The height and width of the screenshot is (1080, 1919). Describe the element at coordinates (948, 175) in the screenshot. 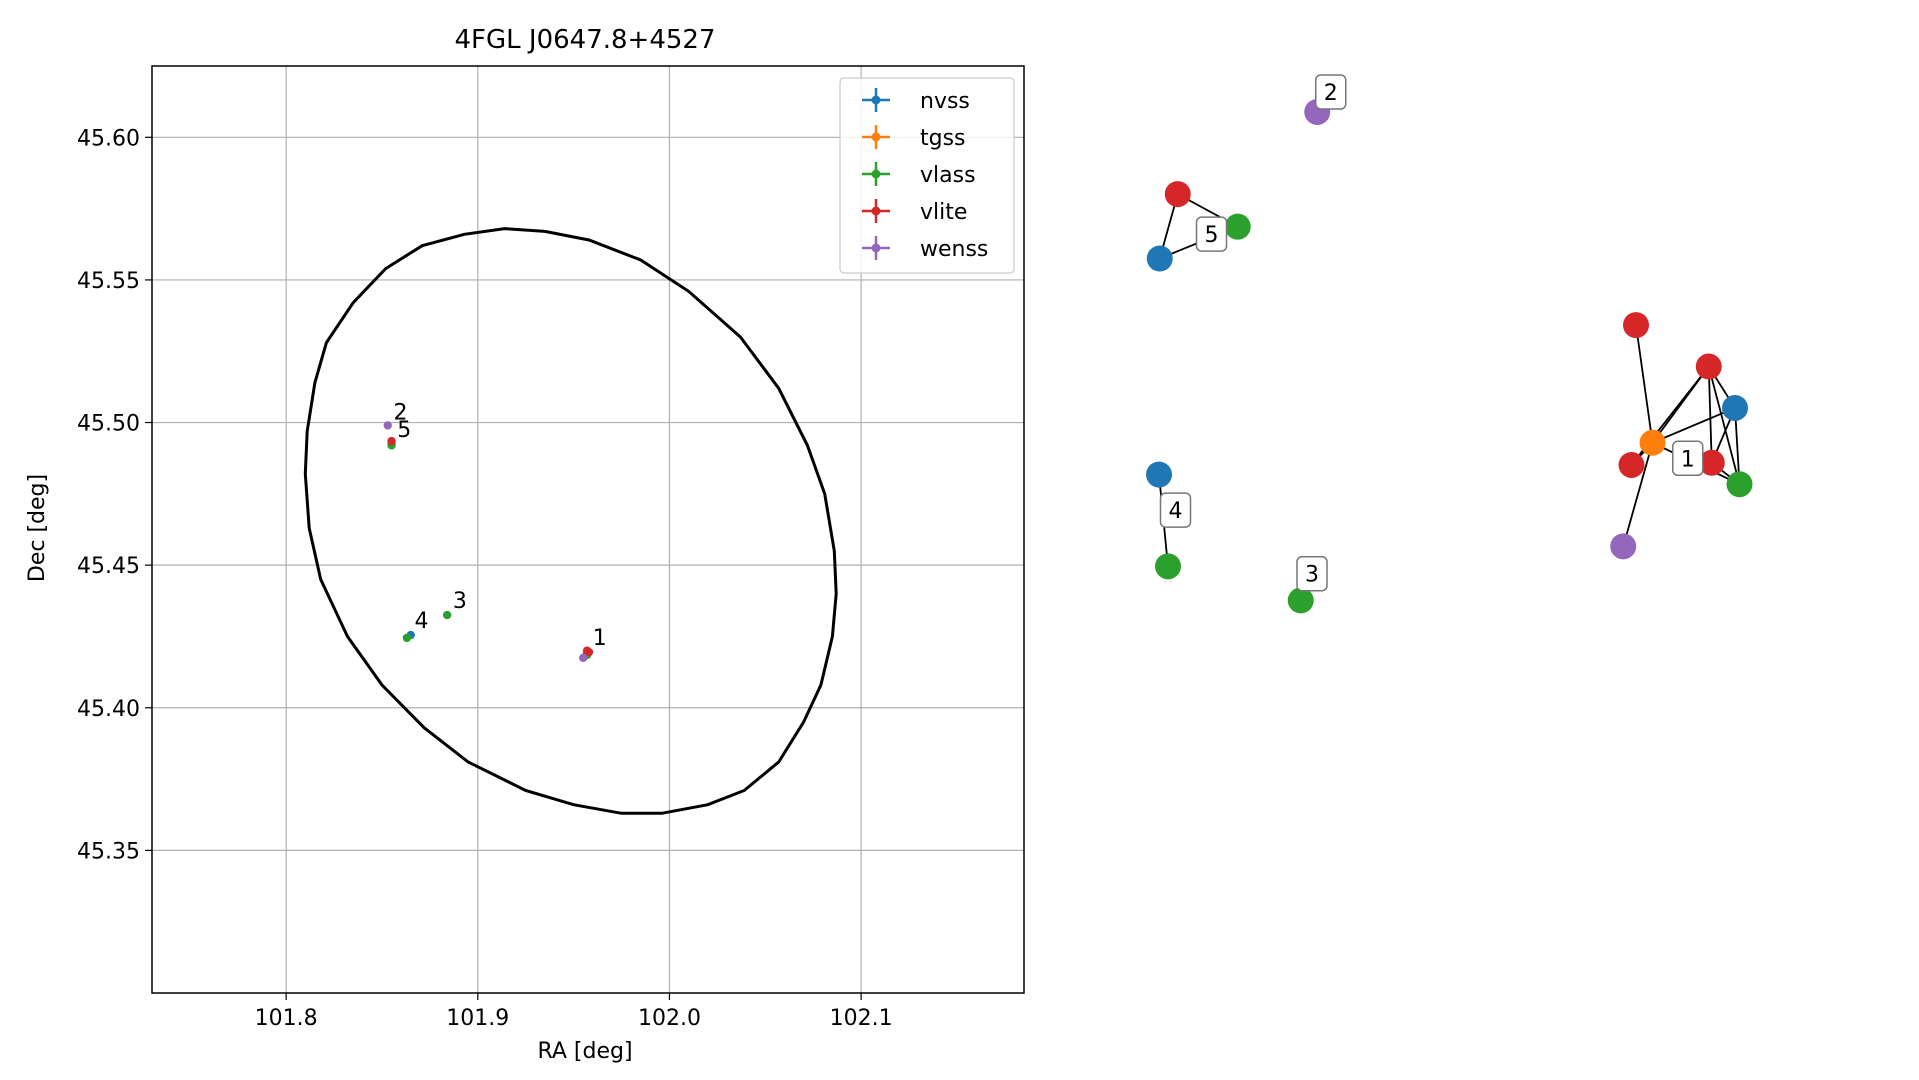

I see `legend-label: vlass` at that location.